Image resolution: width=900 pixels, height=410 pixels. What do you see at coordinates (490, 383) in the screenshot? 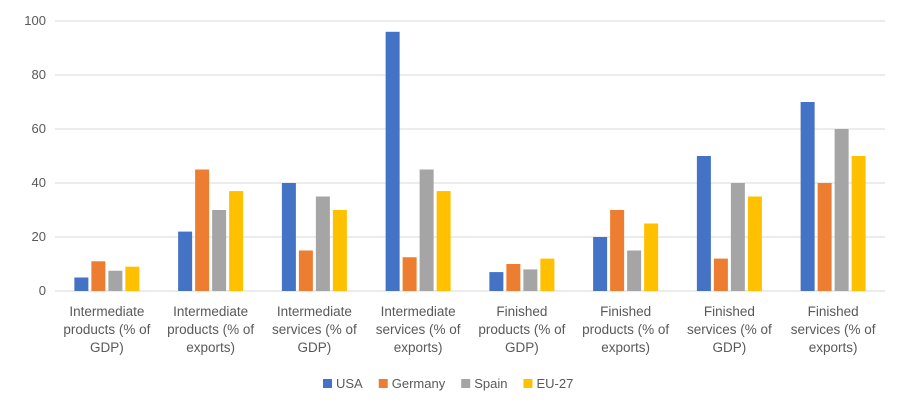
I see `legend-label: Spain` at bounding box center [490, 383].